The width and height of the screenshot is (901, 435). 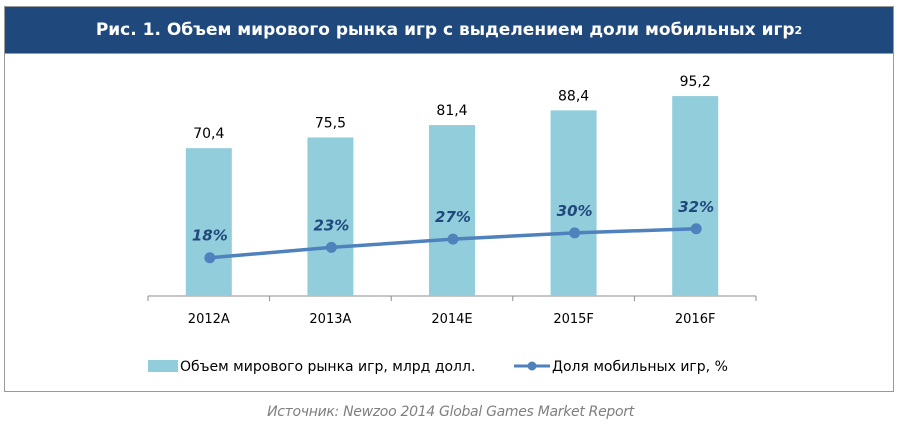 I want to click on bar-2013A, so click(x=330, y=216).